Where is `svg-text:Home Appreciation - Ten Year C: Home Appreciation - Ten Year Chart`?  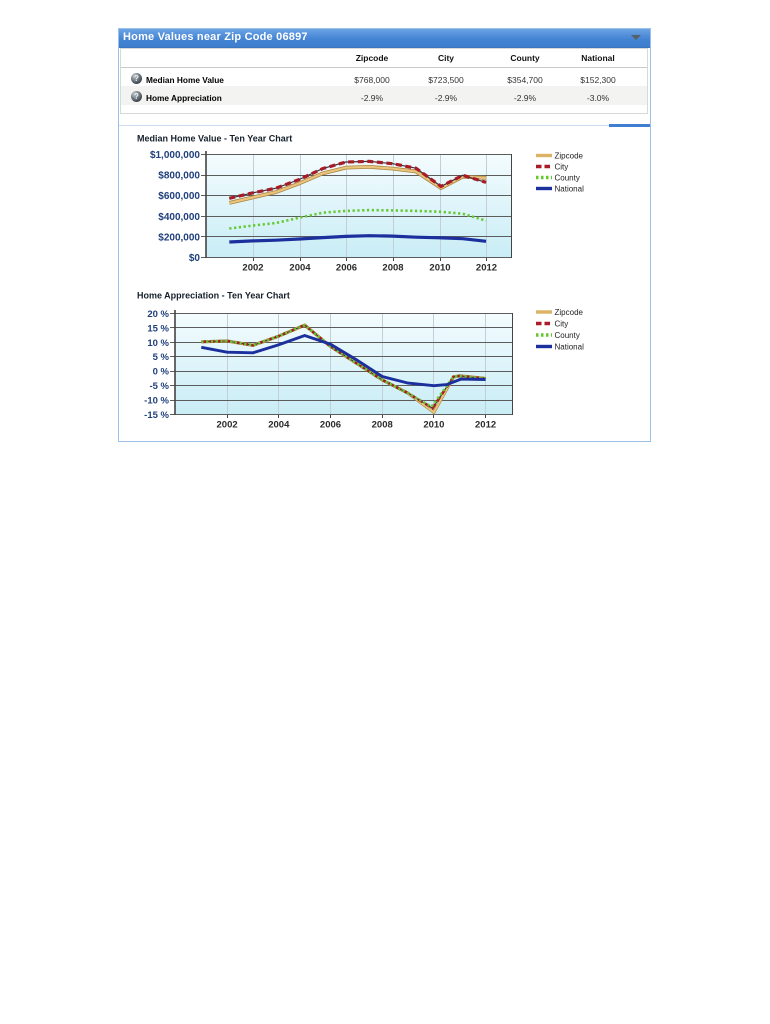
svg-text:Home Appreciation - Ten Year C: Home Appreciation - Ten Year Chart is located at coordinates (213, 296).